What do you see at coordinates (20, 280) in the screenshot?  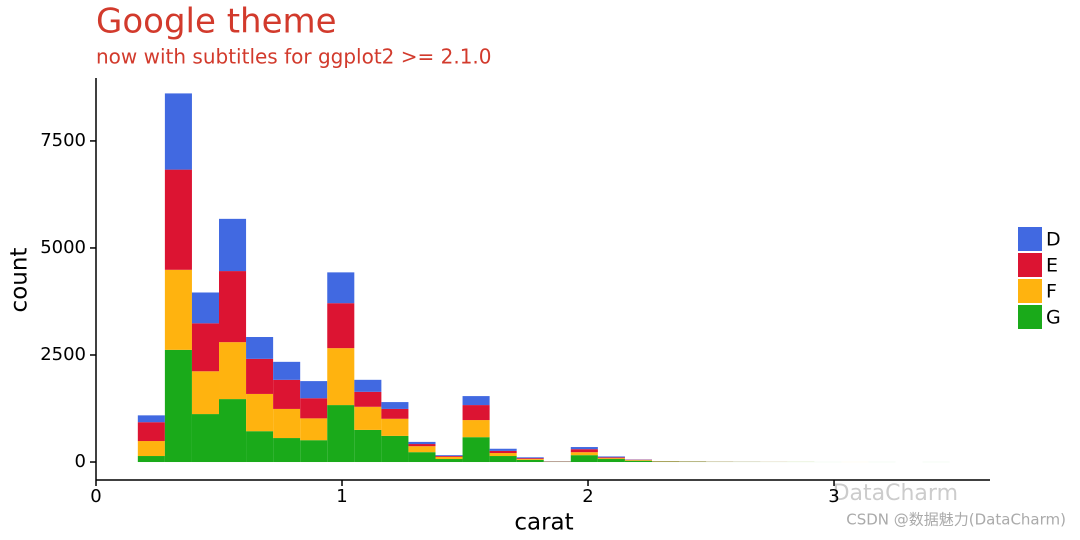 I see `y-axis-title: count` at bounding box center [20, 280].